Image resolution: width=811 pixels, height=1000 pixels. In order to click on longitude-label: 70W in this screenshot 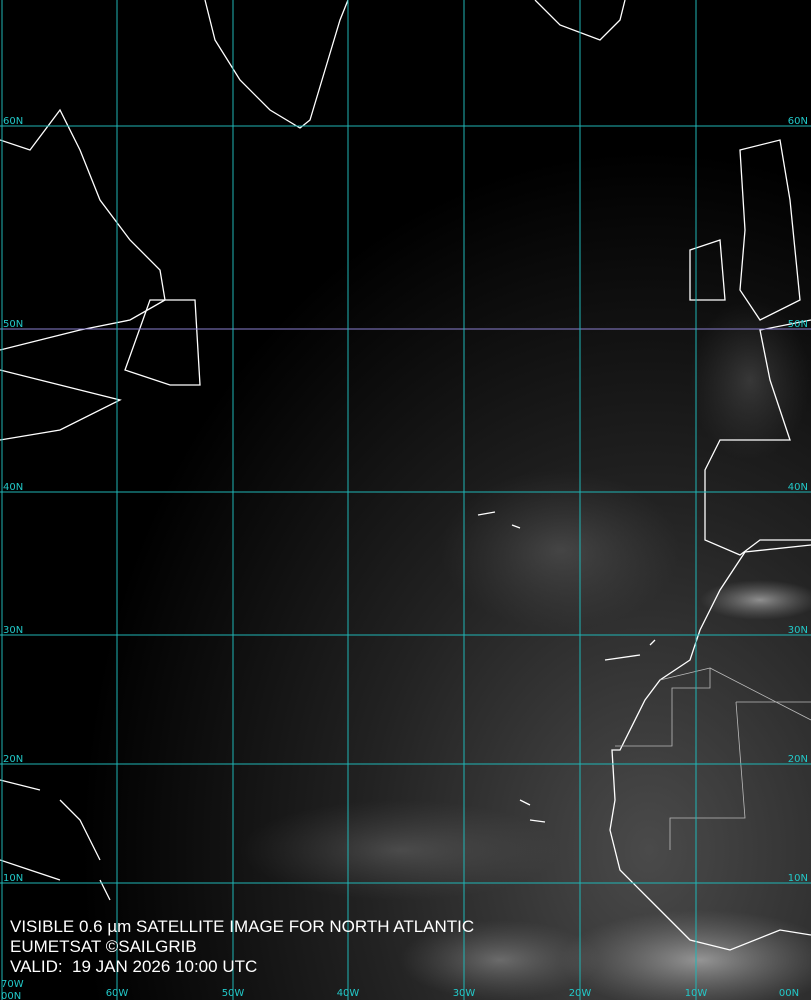, I will do `click(12, 984)`.